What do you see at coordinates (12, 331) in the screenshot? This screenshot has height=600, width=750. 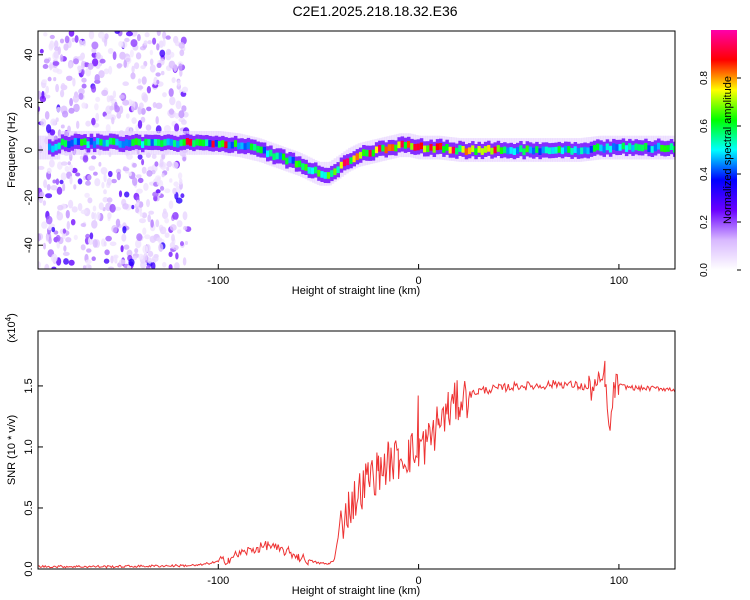 I see `snr-scale-prefix: (x10` at bounding box center [12, 331].